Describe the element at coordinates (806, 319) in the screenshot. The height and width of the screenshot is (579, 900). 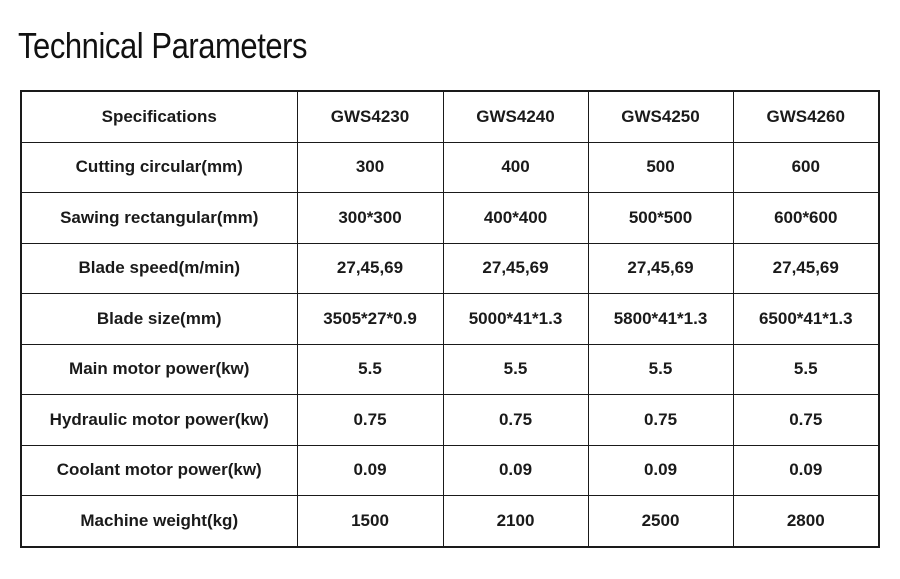
I see `value-cell: 6500*41*1.3` at that location.